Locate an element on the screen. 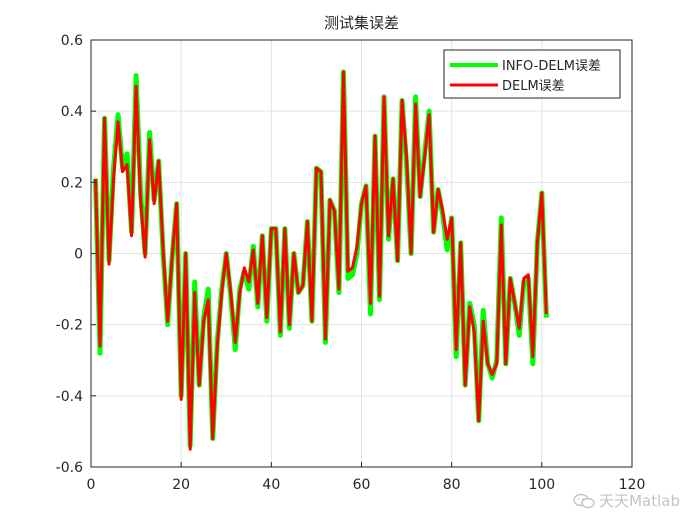 Image resolution: width=700 pixels, height=529 pixels. y-tick-label: 0 is located at coordinates (78, 255).